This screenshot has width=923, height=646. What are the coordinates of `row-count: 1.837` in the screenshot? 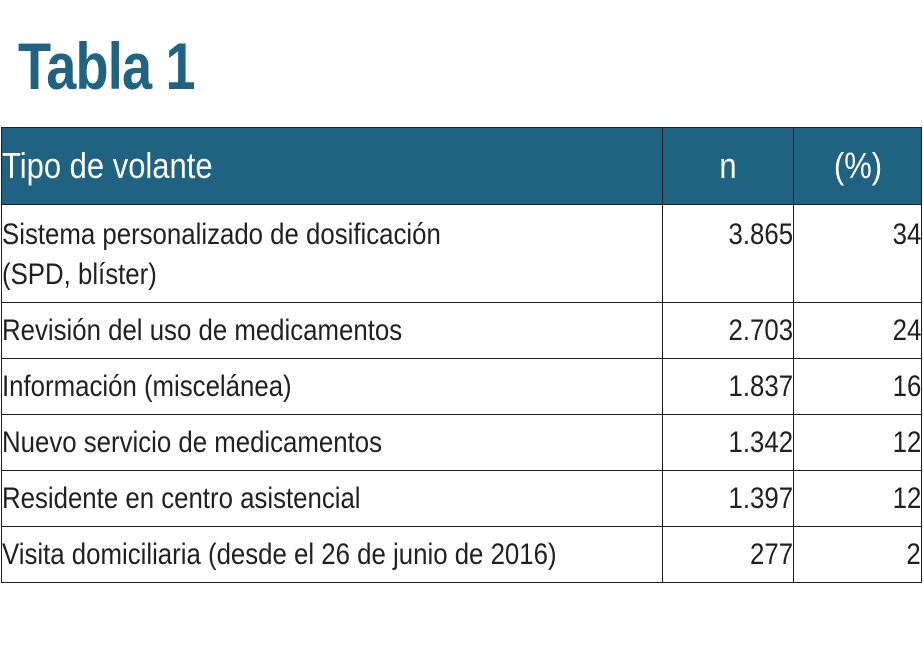 It's located at (728, 386).